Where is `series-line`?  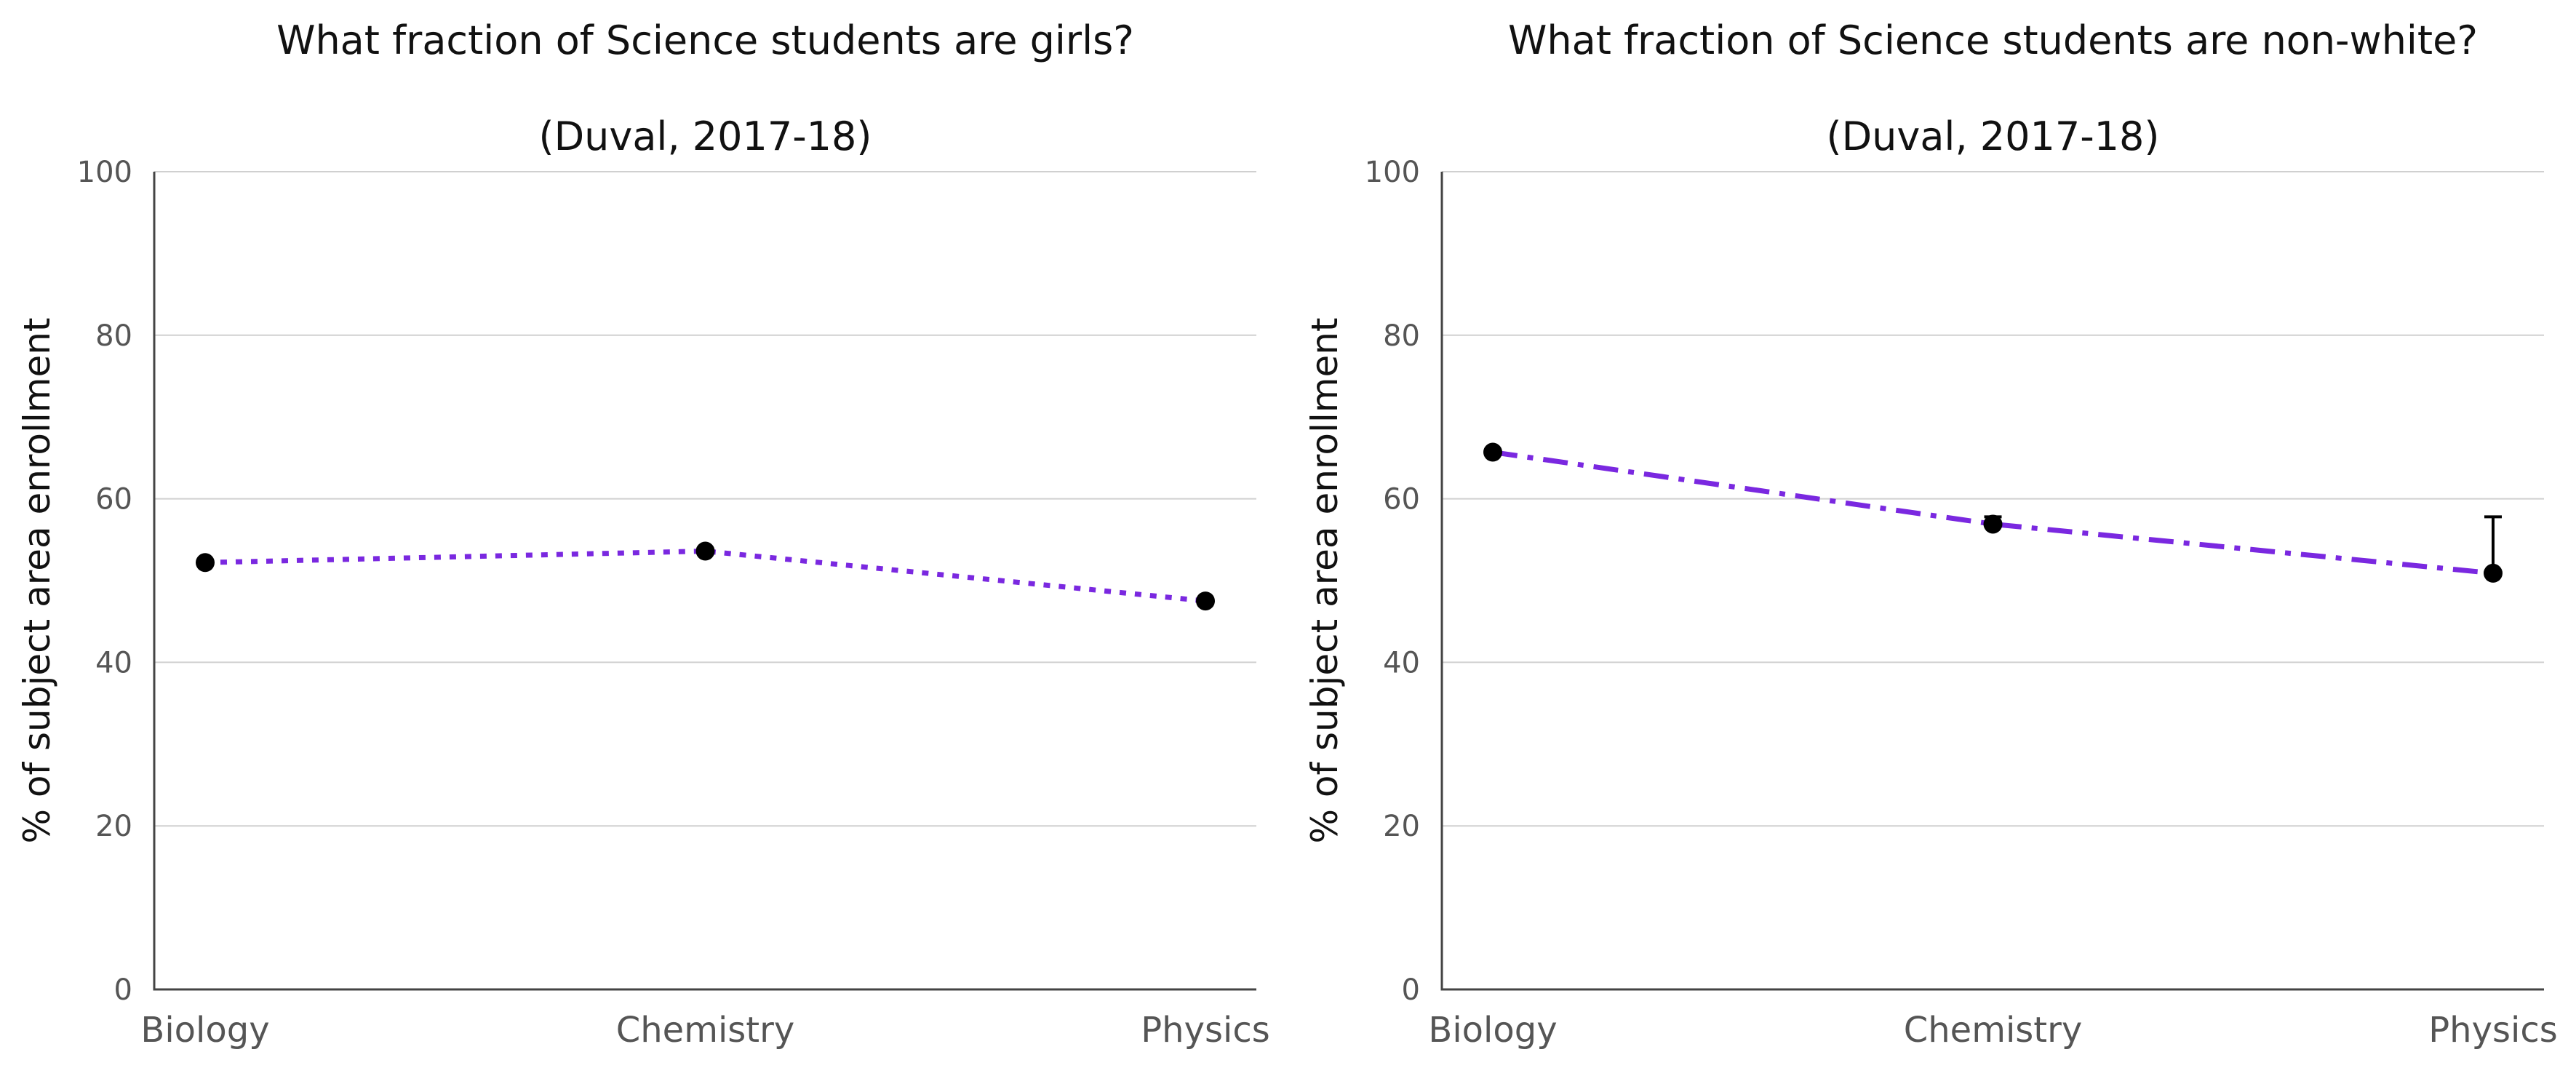
series-line is located at coordinates (1993, 513).